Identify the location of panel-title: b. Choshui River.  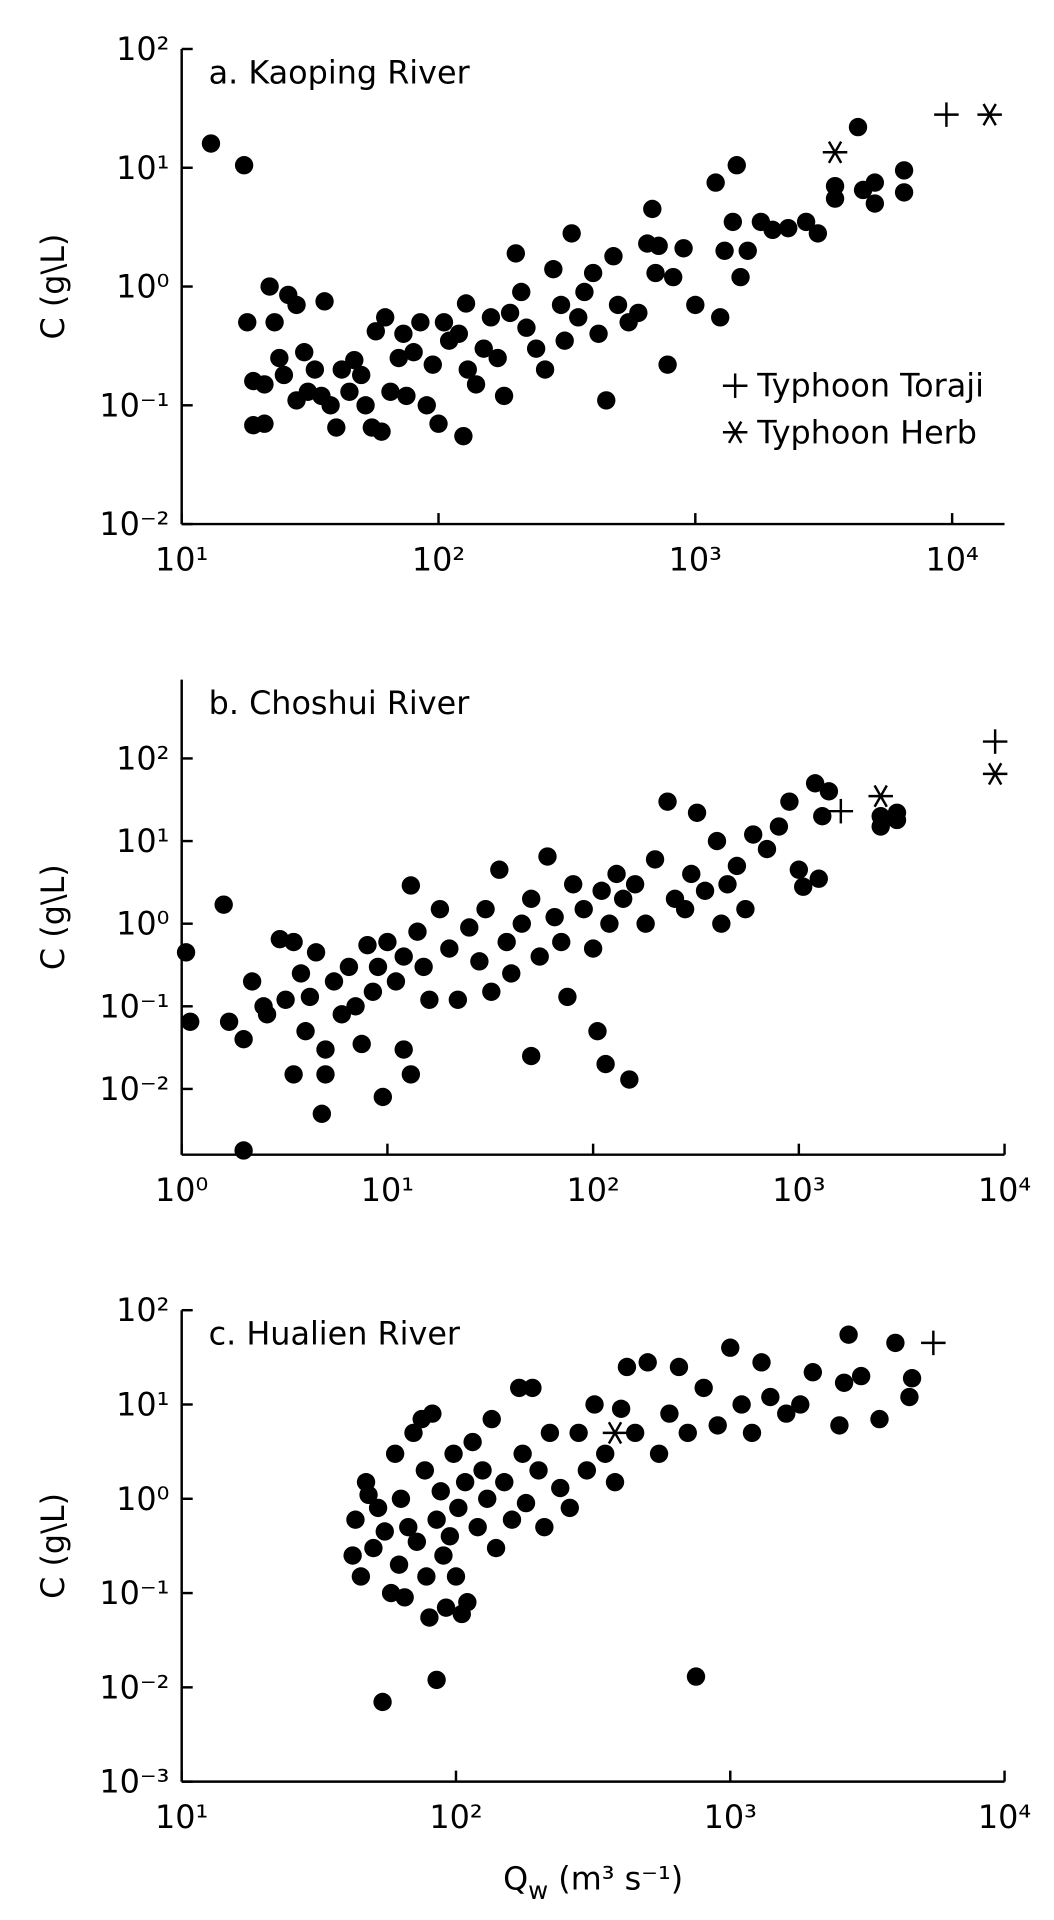
(340, 703).